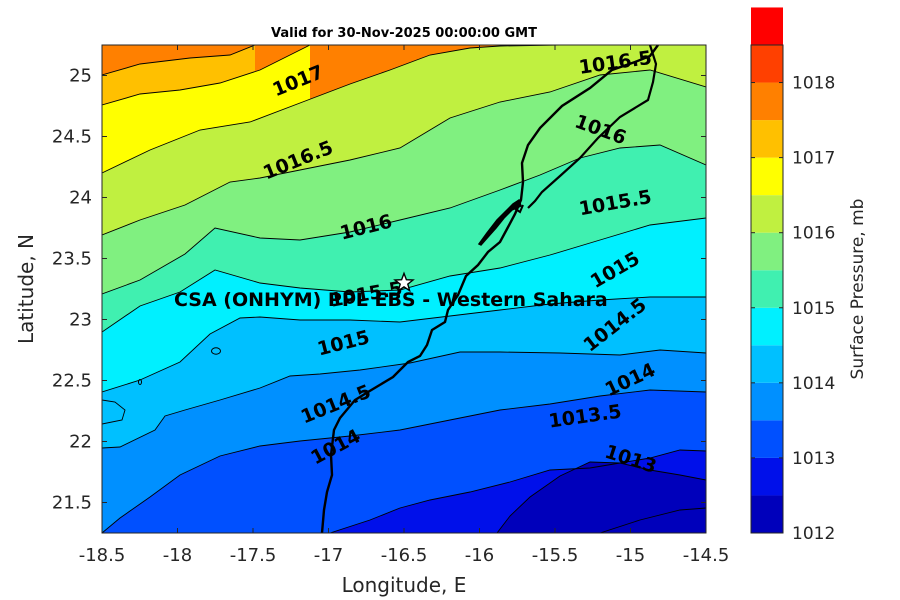  I want to click on x-tick-label: -15, so click(630, 555).